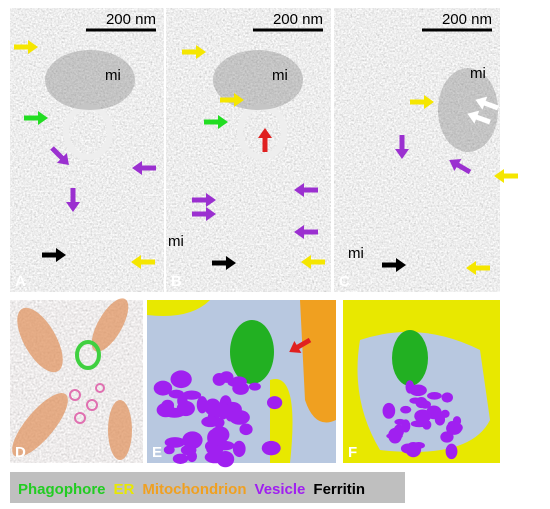 The height and width of the screenshot is (509, 550). I want to click on legend-bar, so click(207, 487).